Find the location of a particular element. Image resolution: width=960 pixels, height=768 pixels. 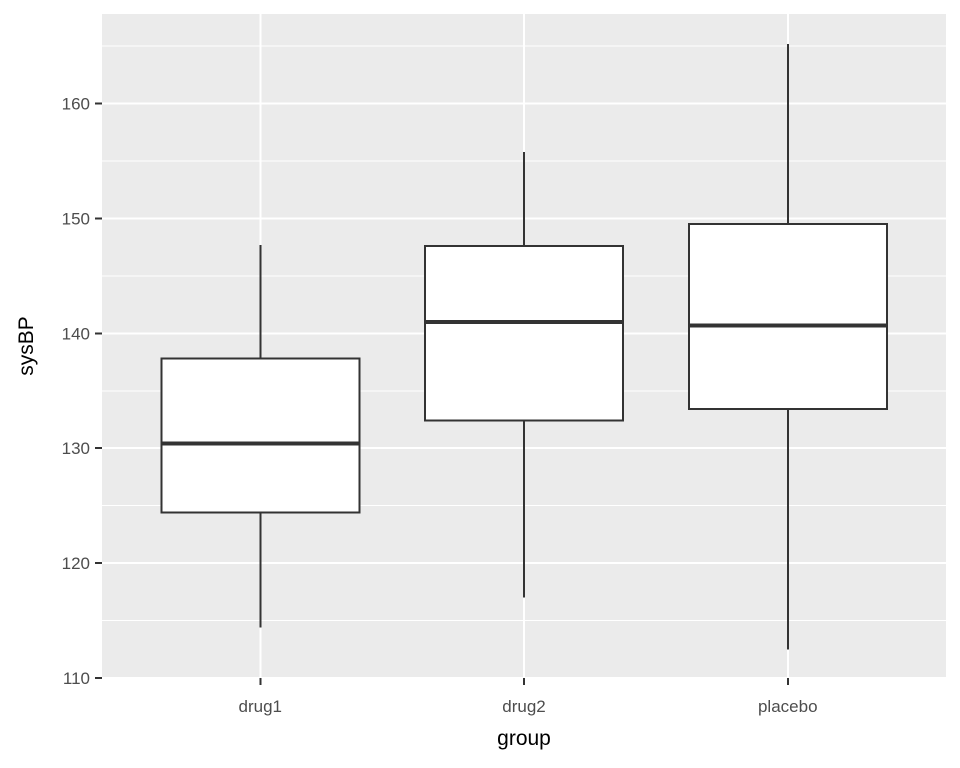

box-drug1 is located at coordinates (260, 435).